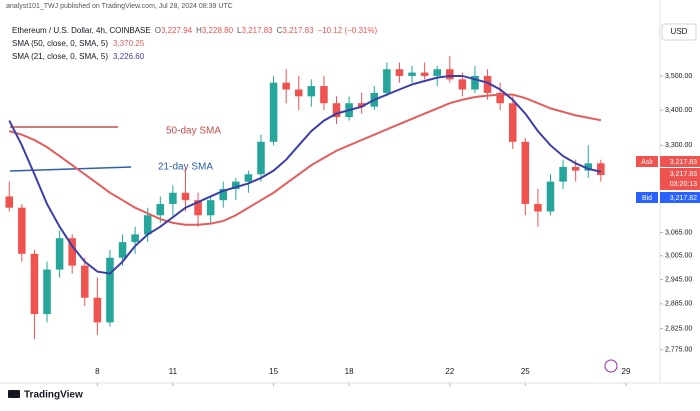  I want to click on quote-value: 3,227.94, so click(177, 30).